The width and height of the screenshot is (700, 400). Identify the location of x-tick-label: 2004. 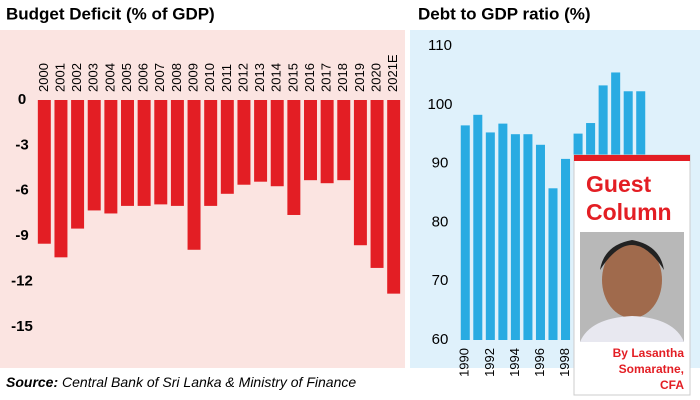
(109, 77).